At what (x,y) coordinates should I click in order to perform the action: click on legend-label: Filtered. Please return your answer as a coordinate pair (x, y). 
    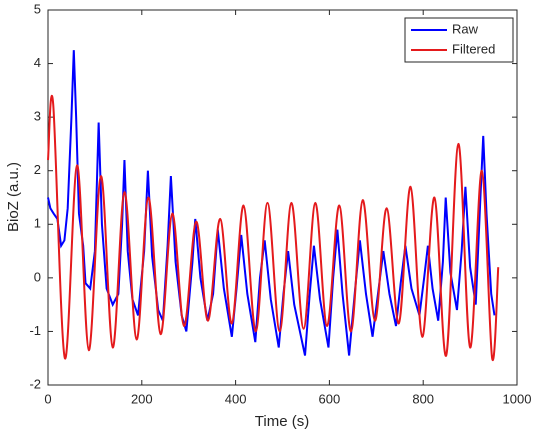
    Looking at the image, I should click on (473, 48).